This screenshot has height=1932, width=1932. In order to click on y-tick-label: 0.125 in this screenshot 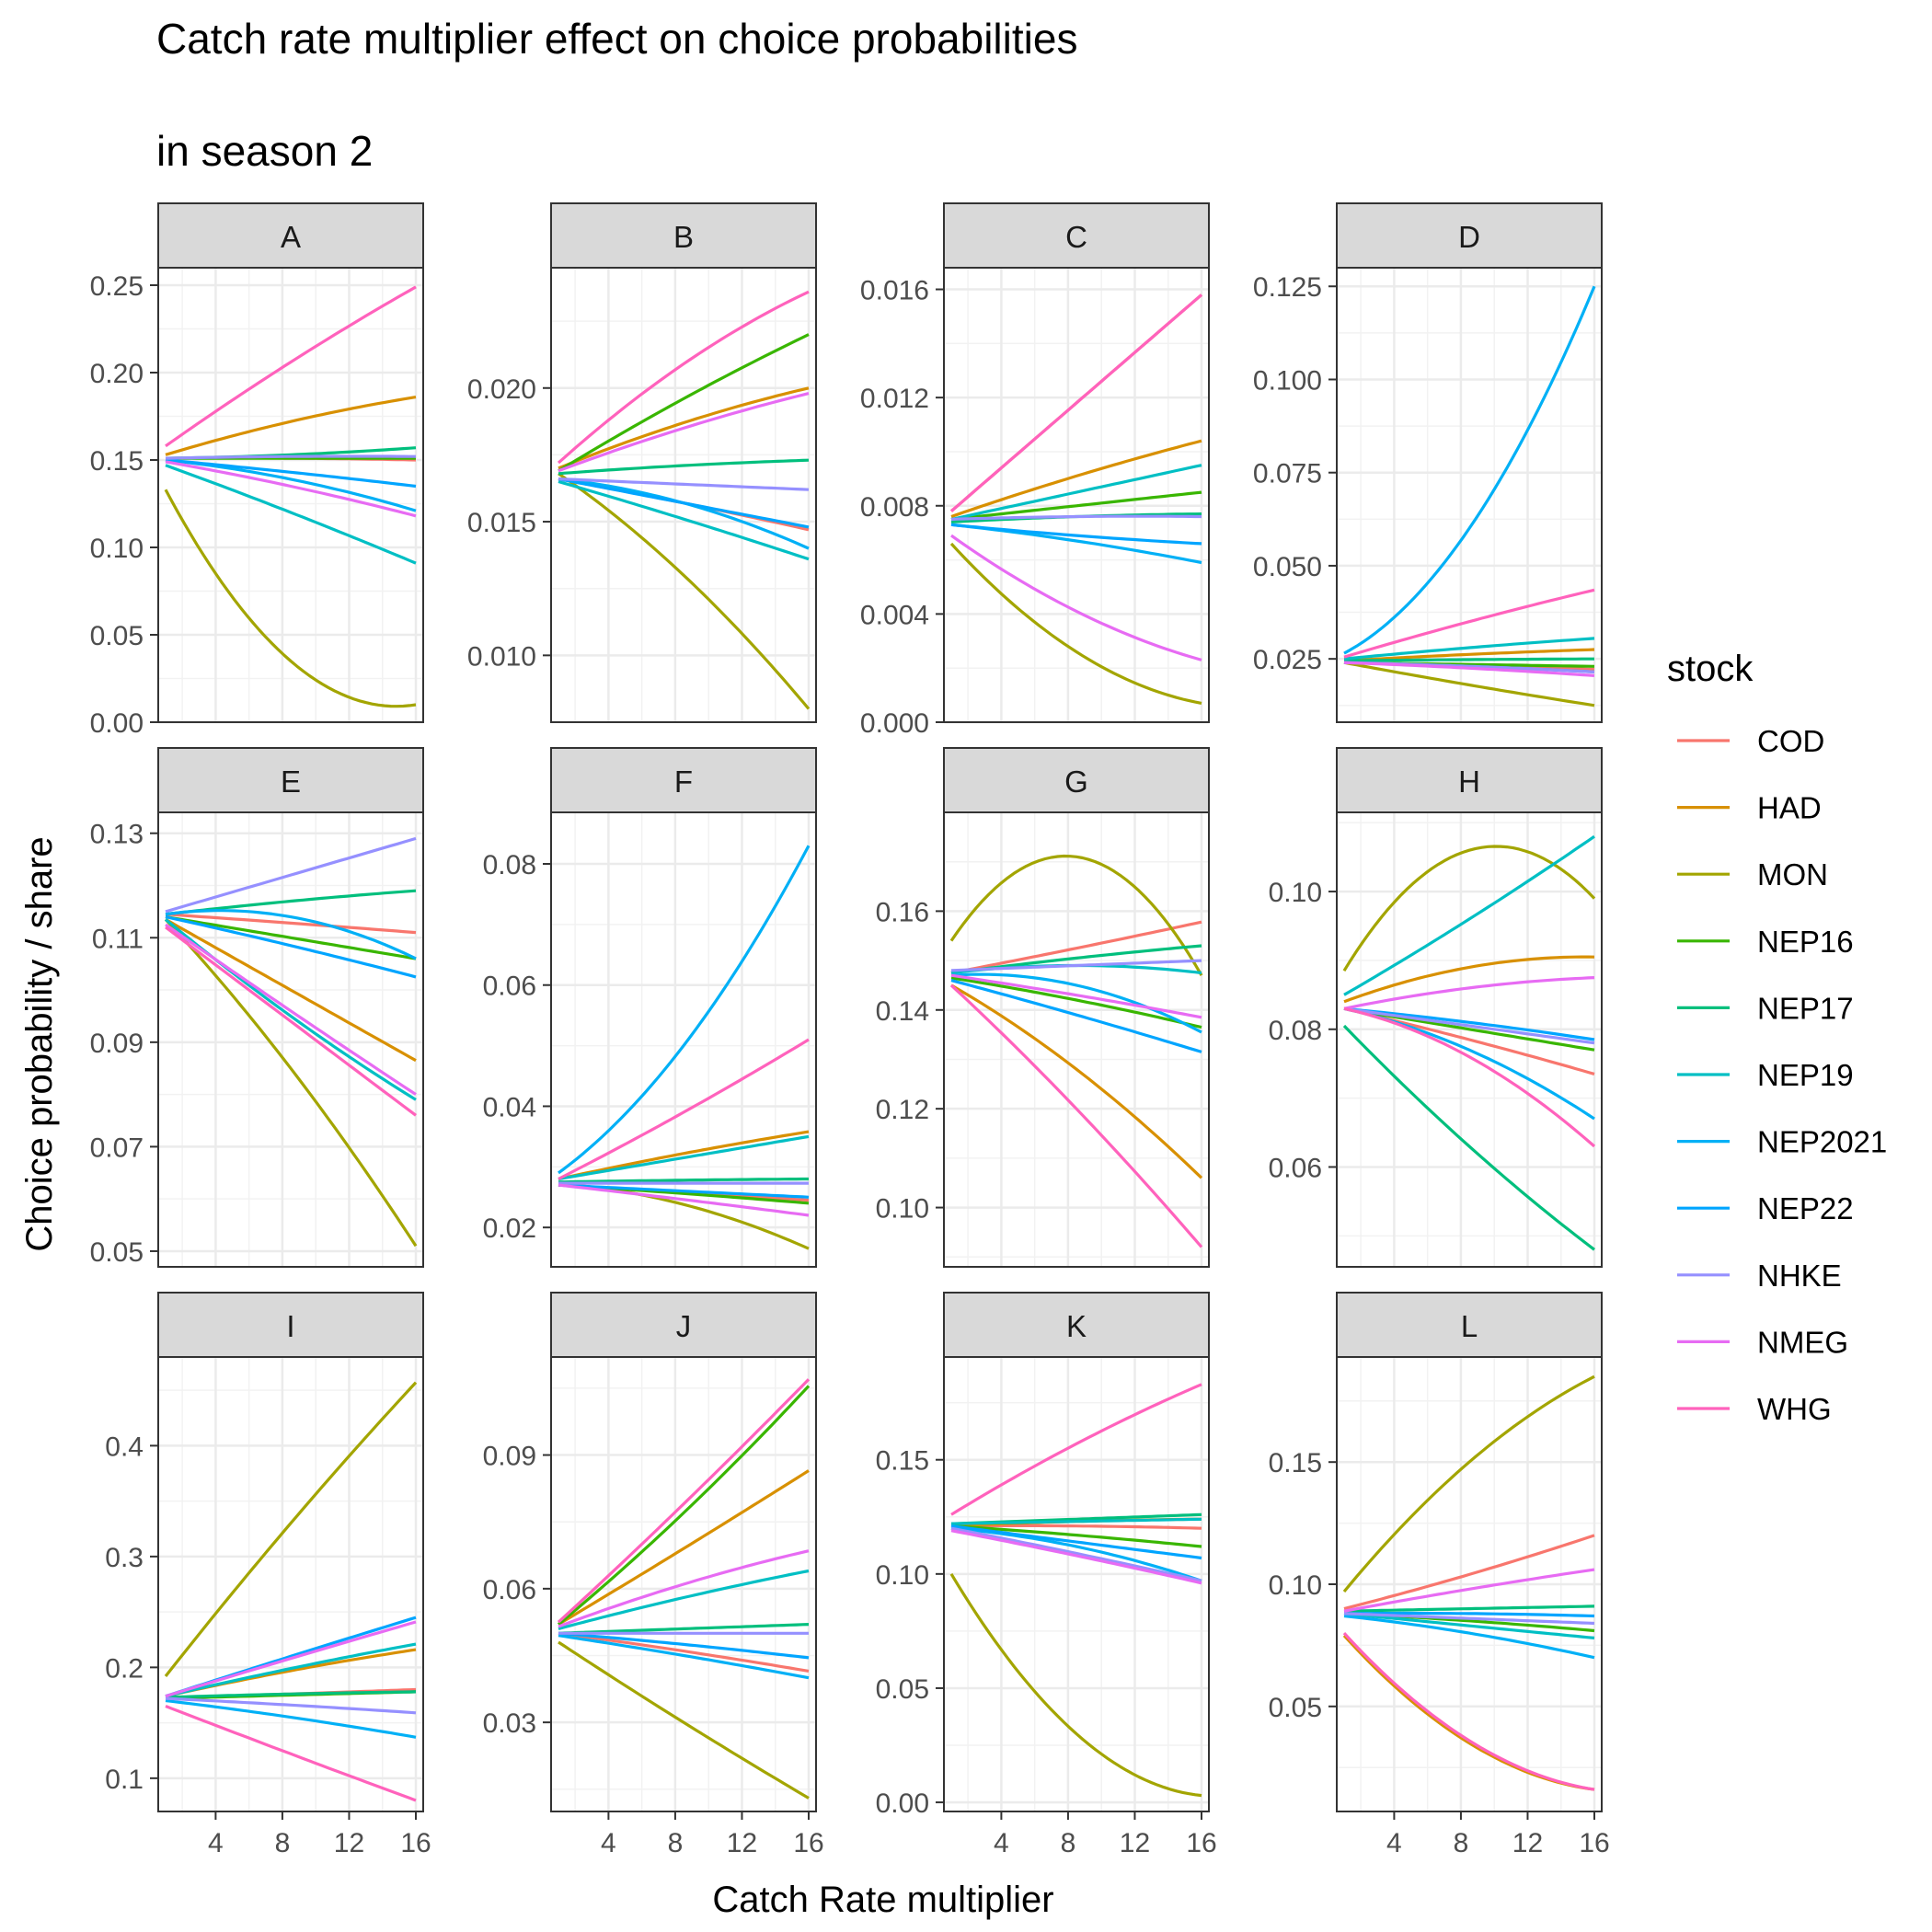, I will do `click(1287, 287)`.